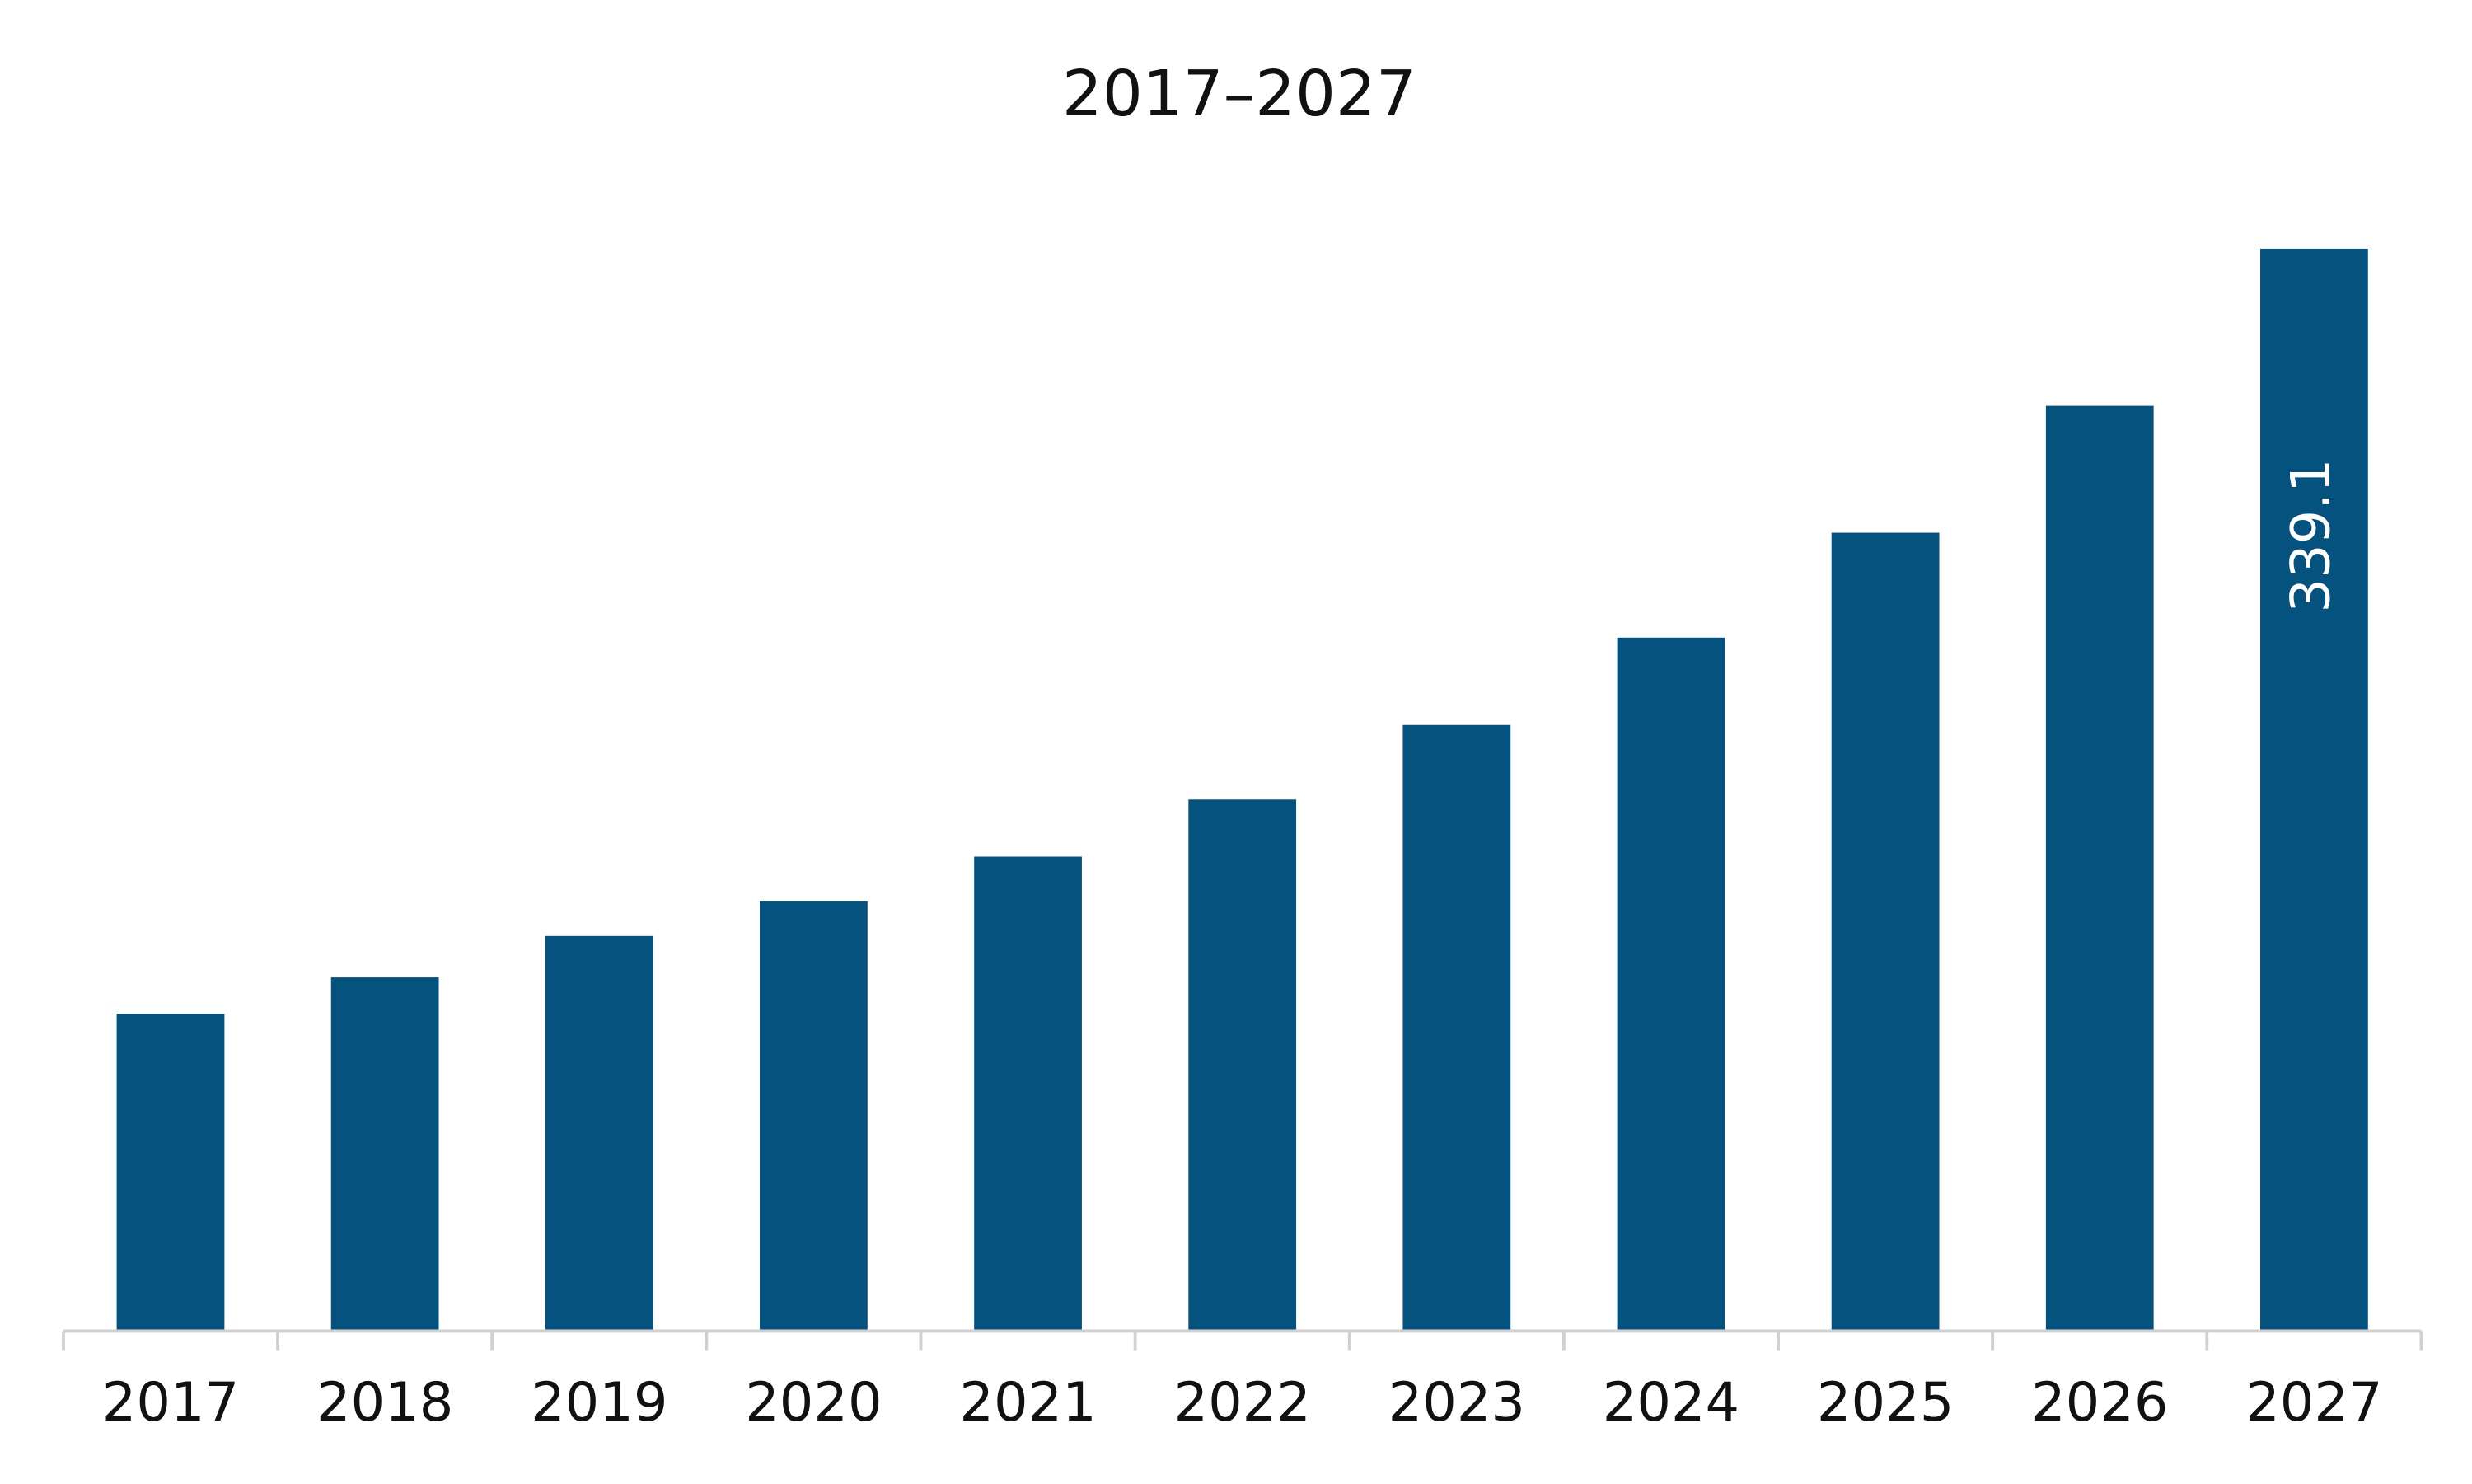  Describe the element at coordinates (1027, 1402) in the screenshot. I see `x-tick-label: 2021` at that location.